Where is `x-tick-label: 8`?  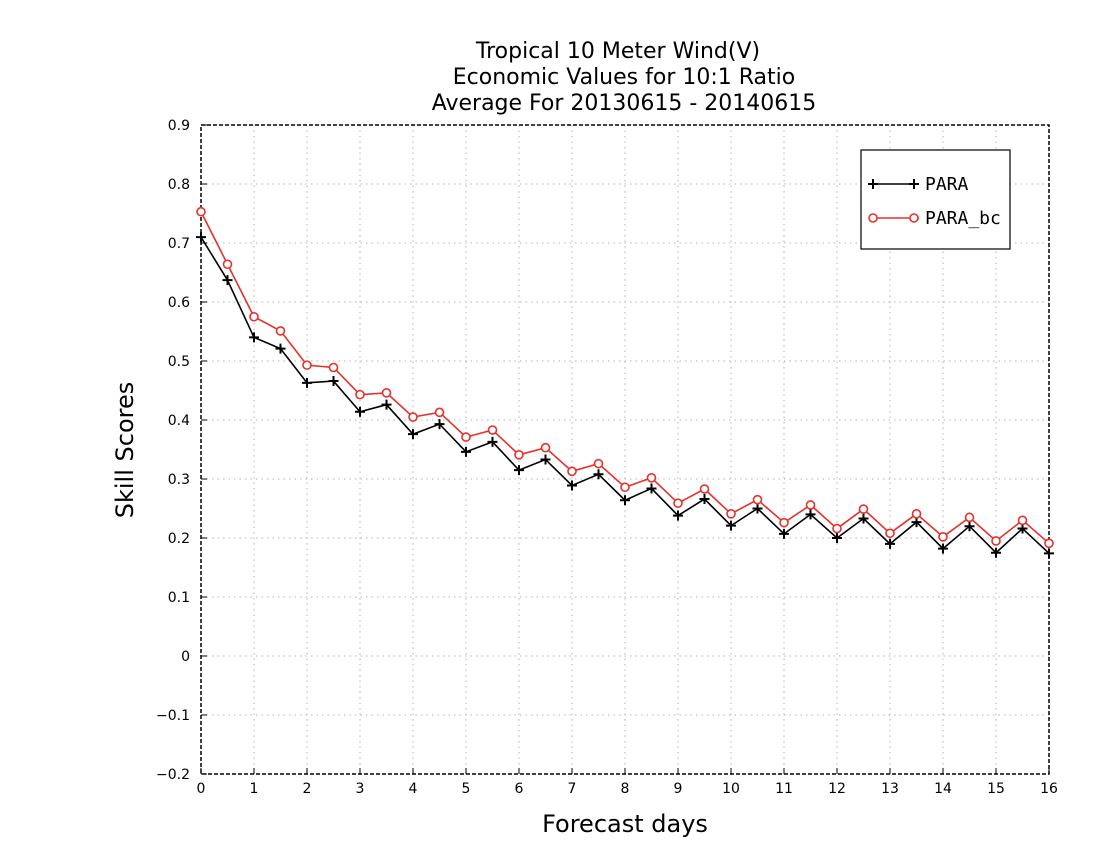
x-tick-label: 8 is located at coordinates (625, 789).